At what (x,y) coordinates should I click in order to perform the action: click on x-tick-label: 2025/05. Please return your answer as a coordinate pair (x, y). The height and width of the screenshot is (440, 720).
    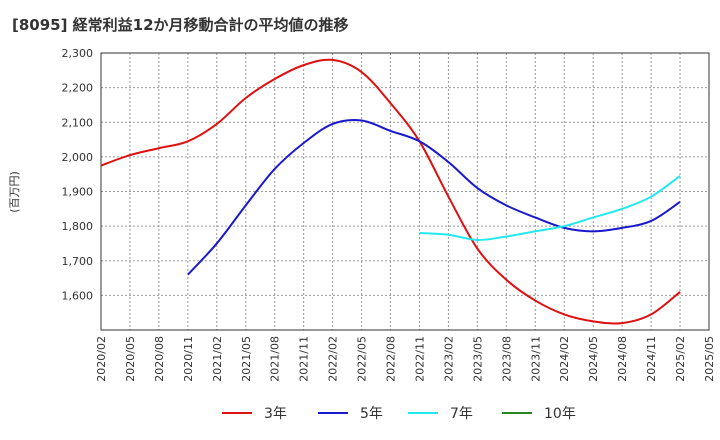
    Looking at the image, I should click on (709, 359).